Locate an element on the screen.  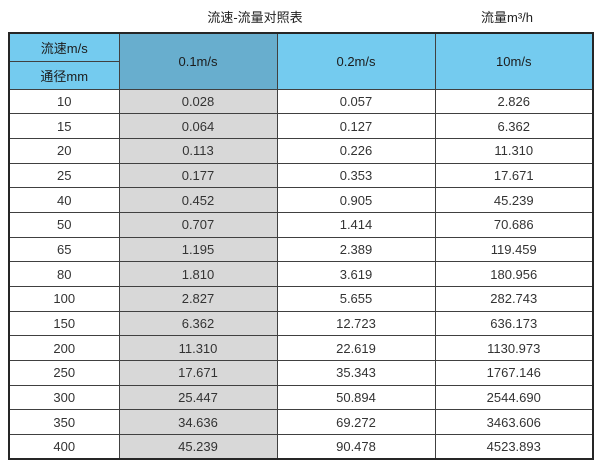
table-row: 40 0.452 0.905 45.239 is located at coordinates (301, 200).